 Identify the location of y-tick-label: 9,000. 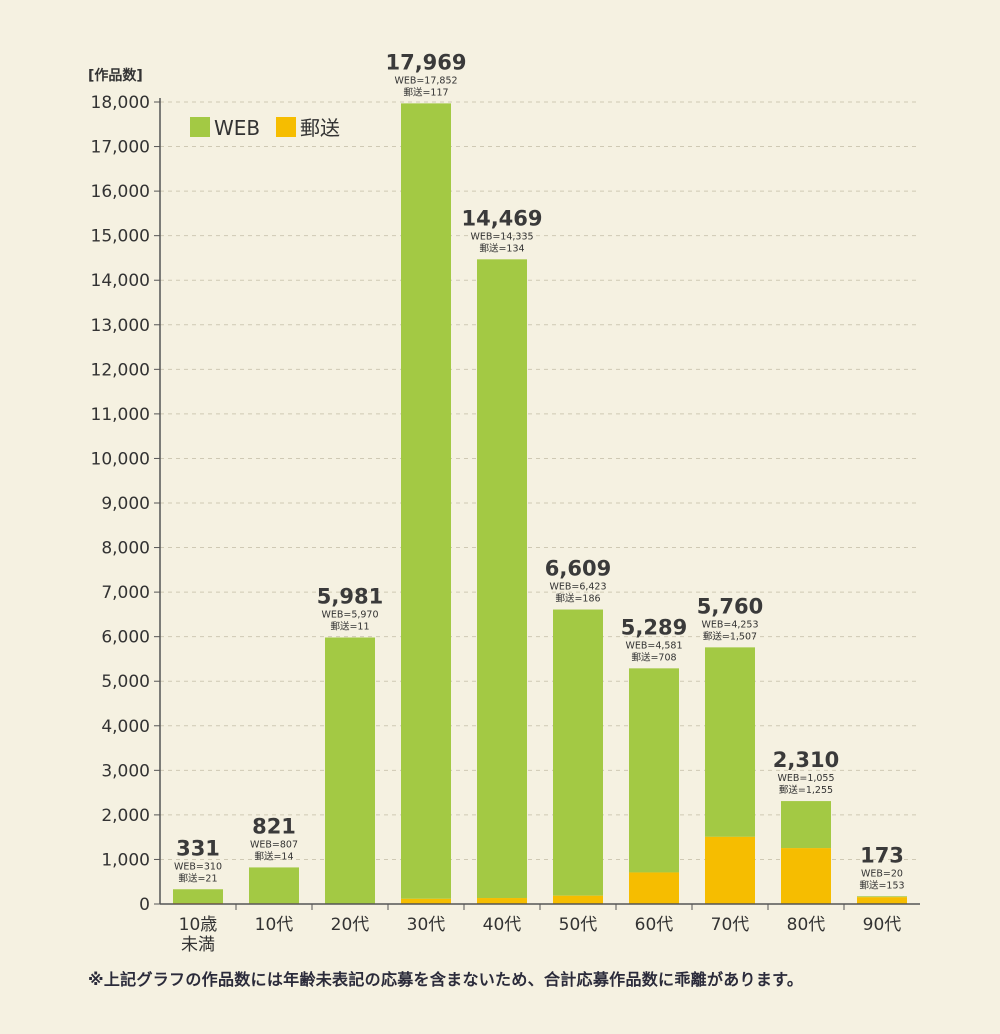
(125, 504).